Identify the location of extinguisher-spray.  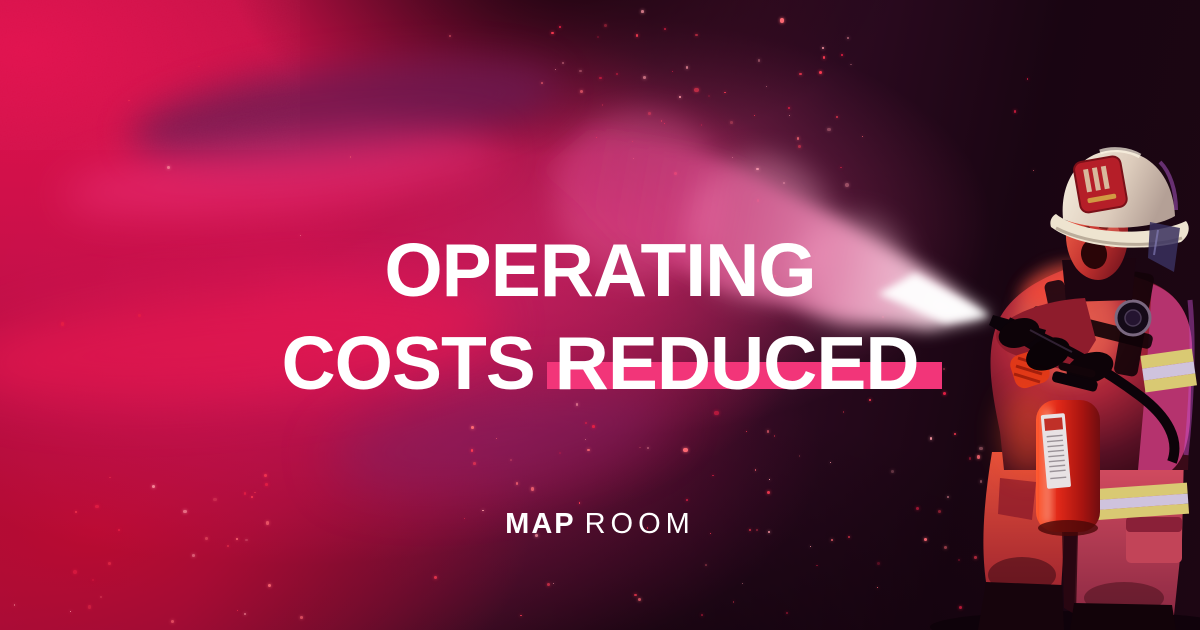
(765, 220).